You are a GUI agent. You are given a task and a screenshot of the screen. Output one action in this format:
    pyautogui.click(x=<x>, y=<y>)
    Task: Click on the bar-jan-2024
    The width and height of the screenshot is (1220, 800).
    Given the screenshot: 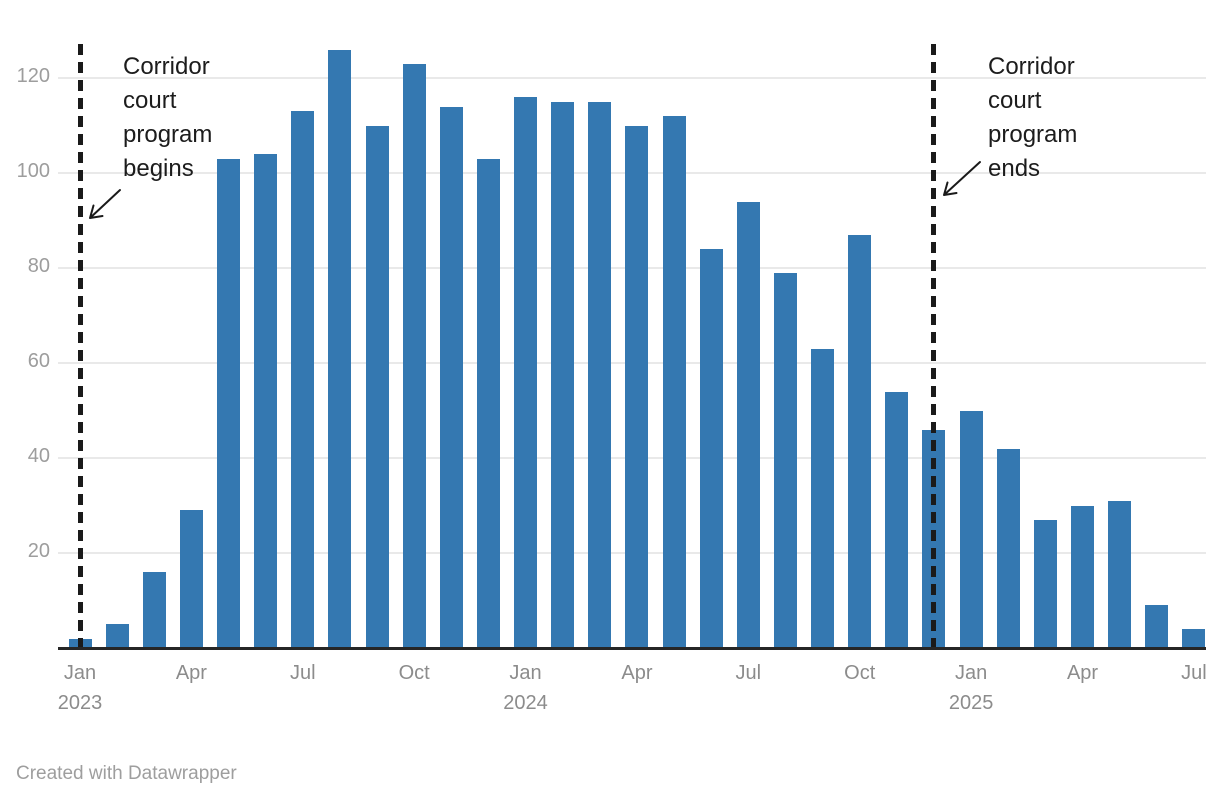 What is the action you would take?
    pyautogui.click(x=526, y=372)
    